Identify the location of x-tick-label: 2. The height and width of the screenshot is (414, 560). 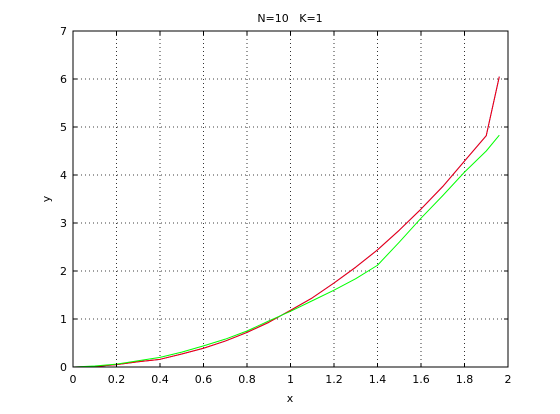
(508, 379).